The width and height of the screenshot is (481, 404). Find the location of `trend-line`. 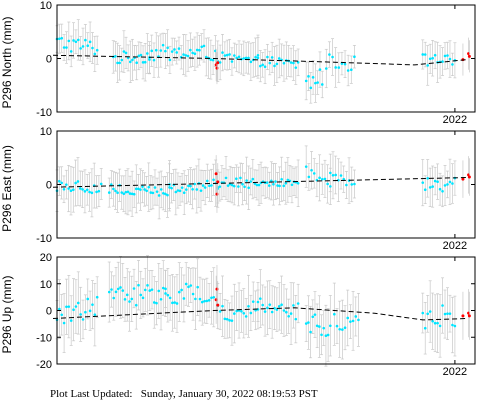

trend-line is located at coordinates (260, 182).